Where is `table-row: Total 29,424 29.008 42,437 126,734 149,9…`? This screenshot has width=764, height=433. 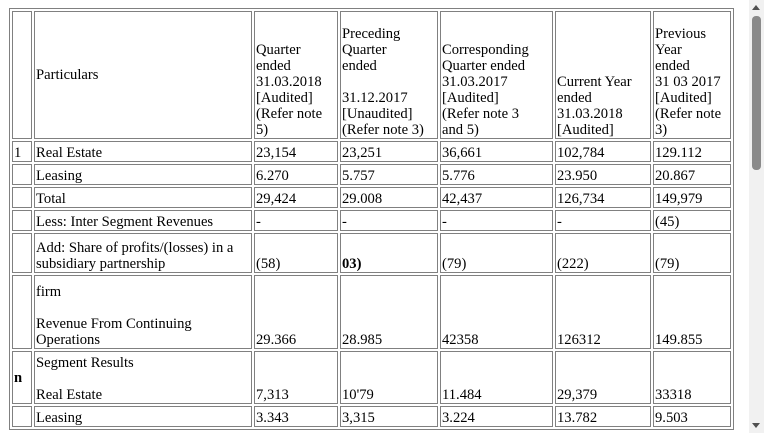
table-row: Total 29,424 29.008 42,437 126,734 149,9… is located at coordinates (371, 197).